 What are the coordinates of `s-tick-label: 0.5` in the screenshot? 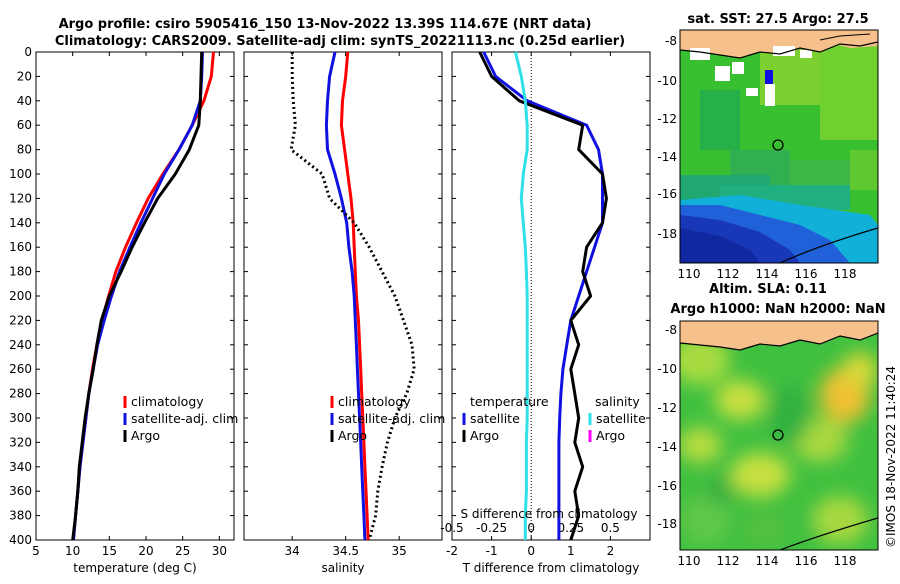 It's located at (610, 528).